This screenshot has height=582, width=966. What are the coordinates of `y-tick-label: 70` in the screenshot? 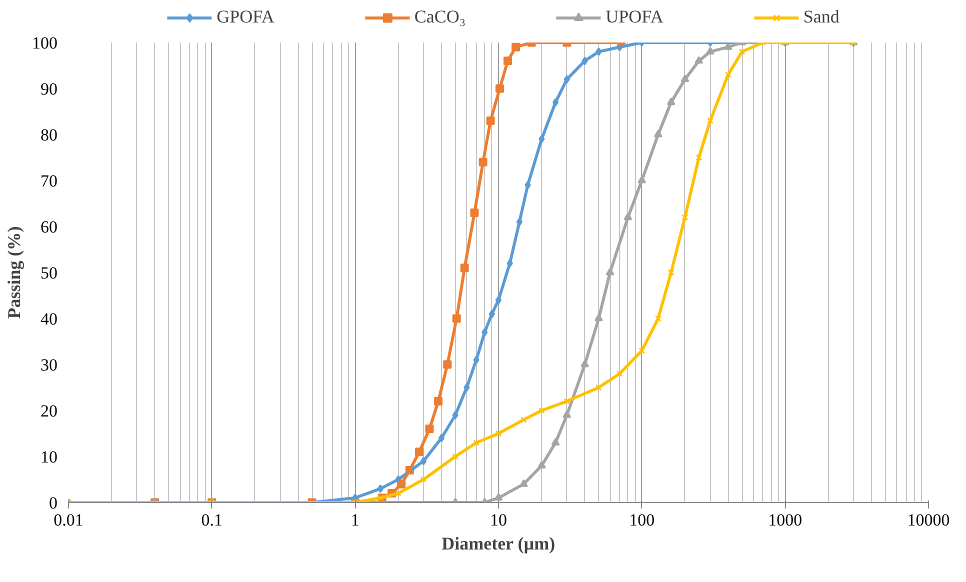 It's located at (49, 181).